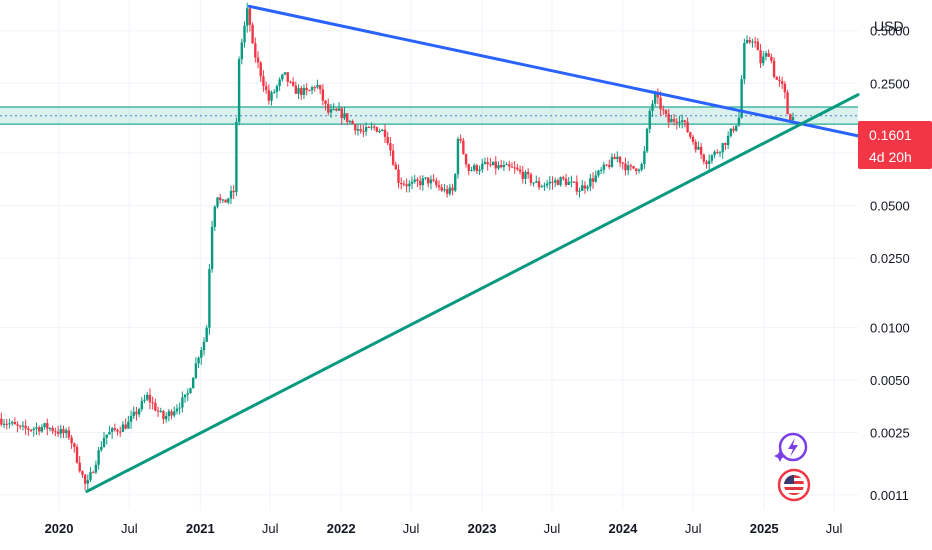 The image size is (932, 550). What do you see at coordinates (794, 485) in the screenshot?
I see `us-flag-icon` at bounding box center [794, 485].